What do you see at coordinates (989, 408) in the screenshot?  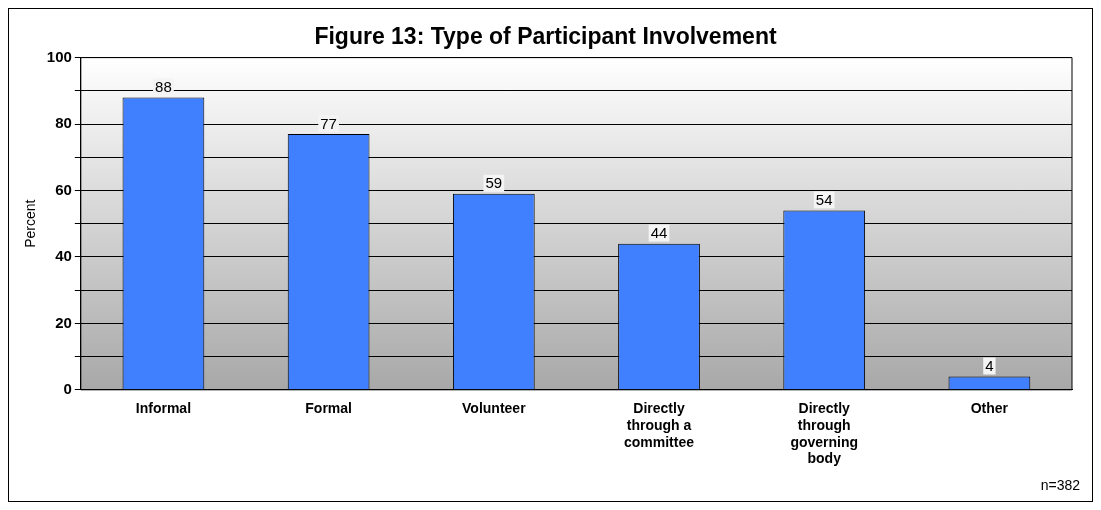 I see `x-tick-label: Other` at bounding box center [989, 408].